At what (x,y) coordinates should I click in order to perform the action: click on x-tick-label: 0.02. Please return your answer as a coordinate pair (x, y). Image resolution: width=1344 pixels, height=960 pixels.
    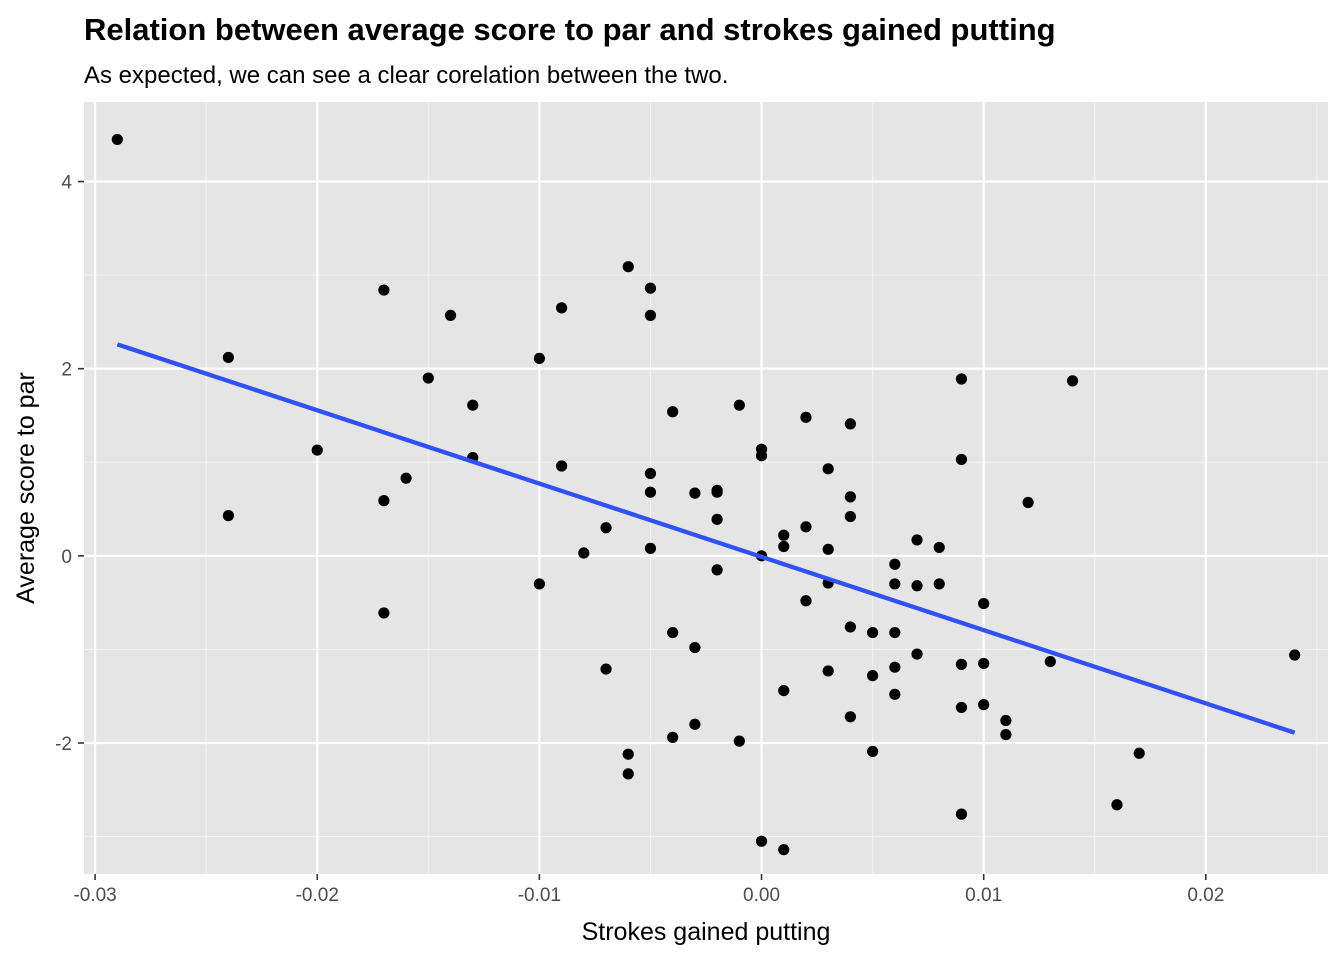
    Looking at the image, I should click on (1205, 895).